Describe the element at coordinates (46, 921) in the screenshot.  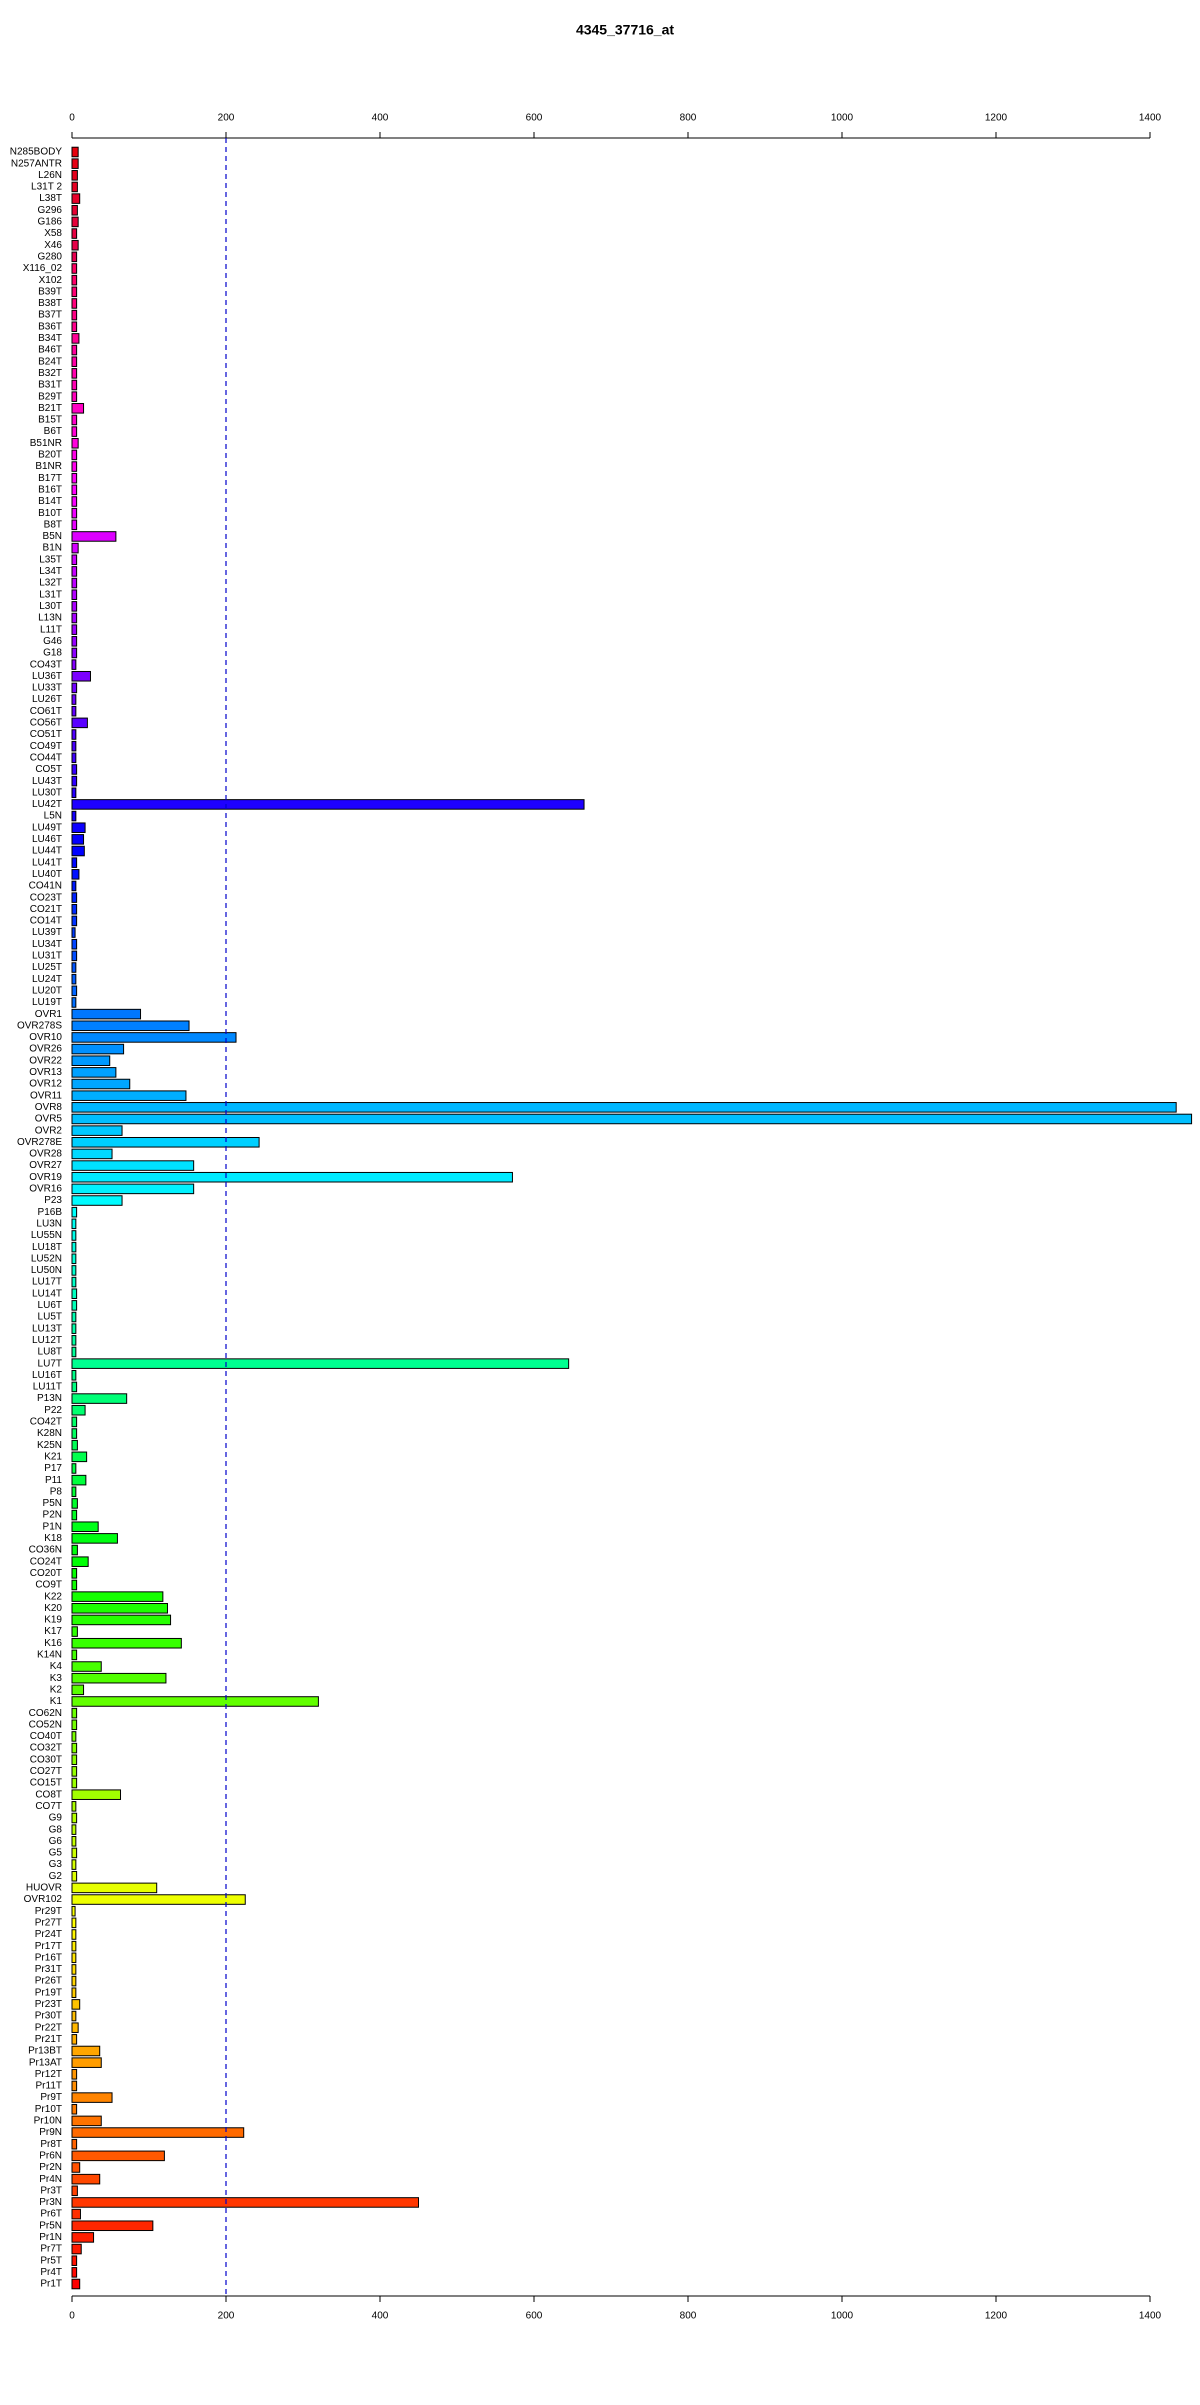
I see `y-tick-label: CO14T` at that location.